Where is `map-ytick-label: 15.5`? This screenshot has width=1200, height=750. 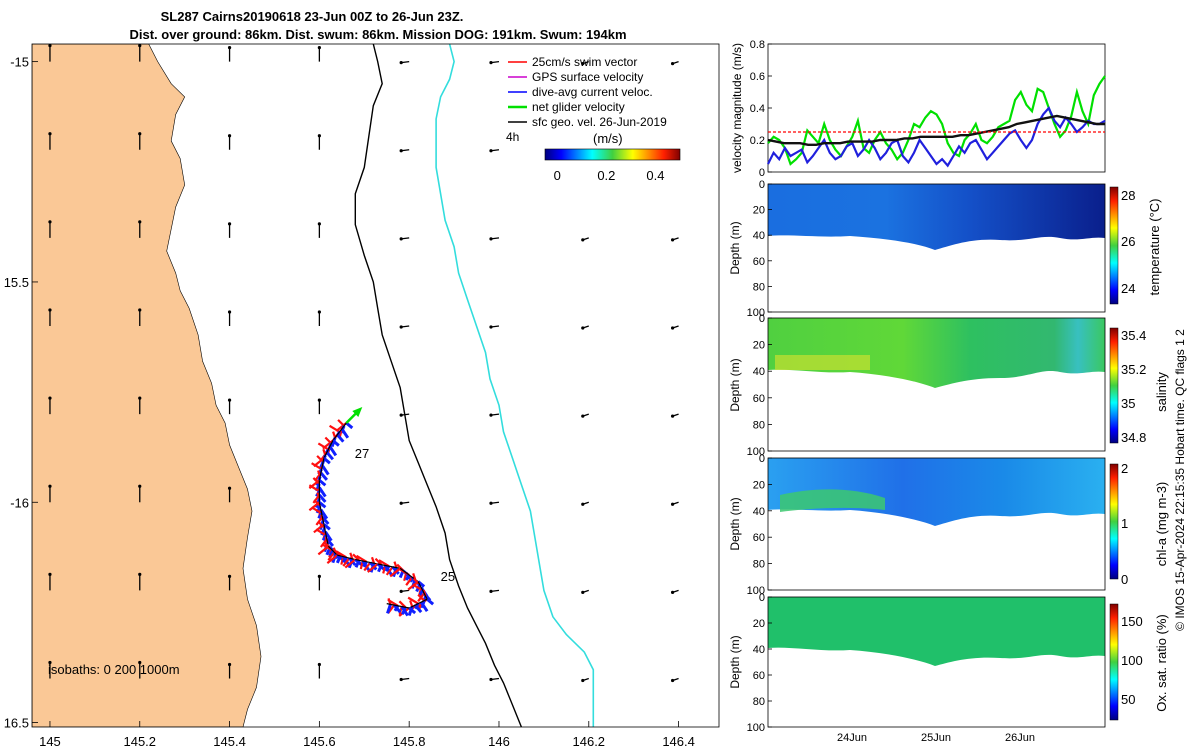 map-ytick-label: 15.5 is located at coordinates (16, 282).